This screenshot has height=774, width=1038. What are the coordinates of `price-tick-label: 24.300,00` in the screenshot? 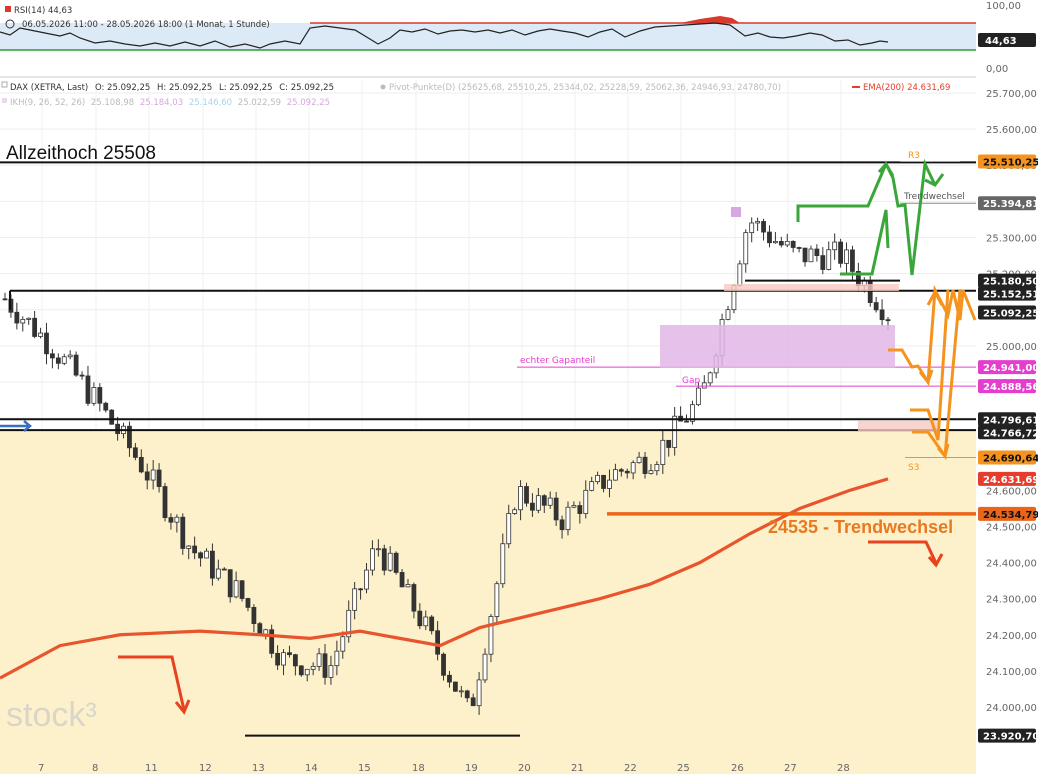 It's located at (1011, 600).